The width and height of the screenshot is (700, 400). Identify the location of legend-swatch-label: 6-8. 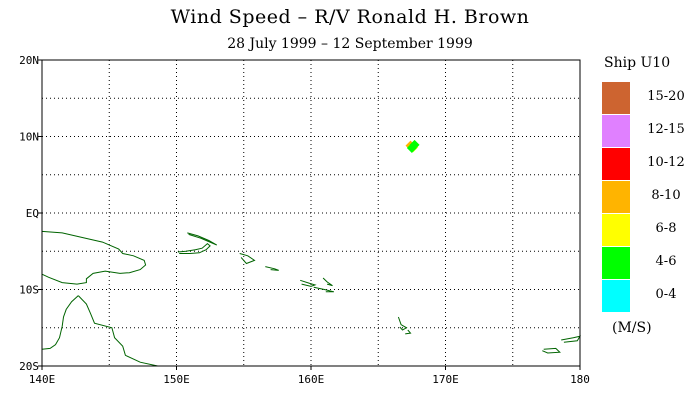
(666, 228).